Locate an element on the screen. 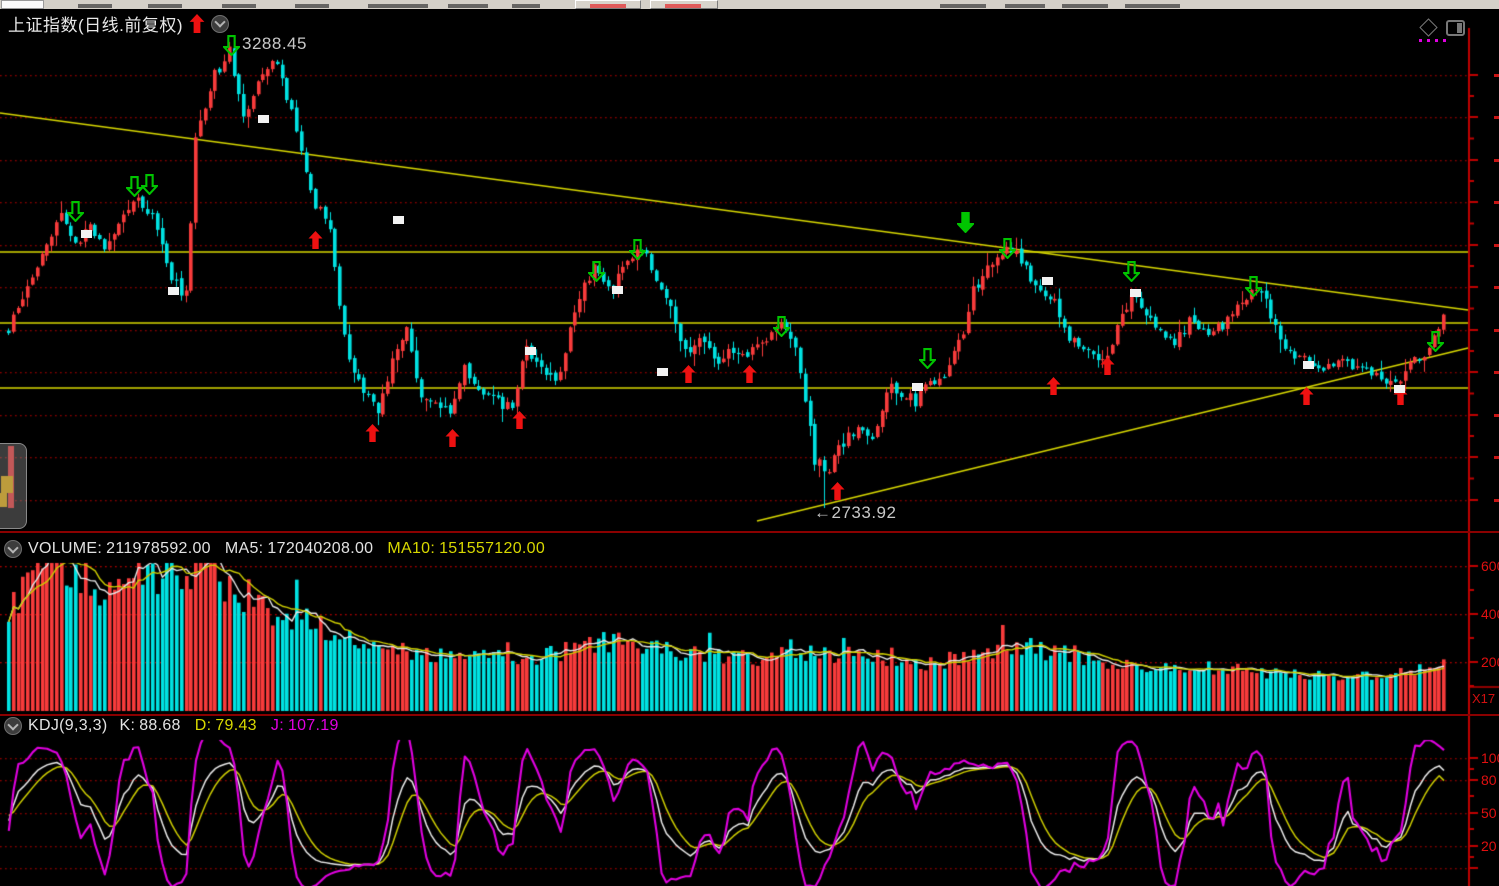  instrument-title: 上证指数(日线.前复权) is located at coordinates (96, 25).